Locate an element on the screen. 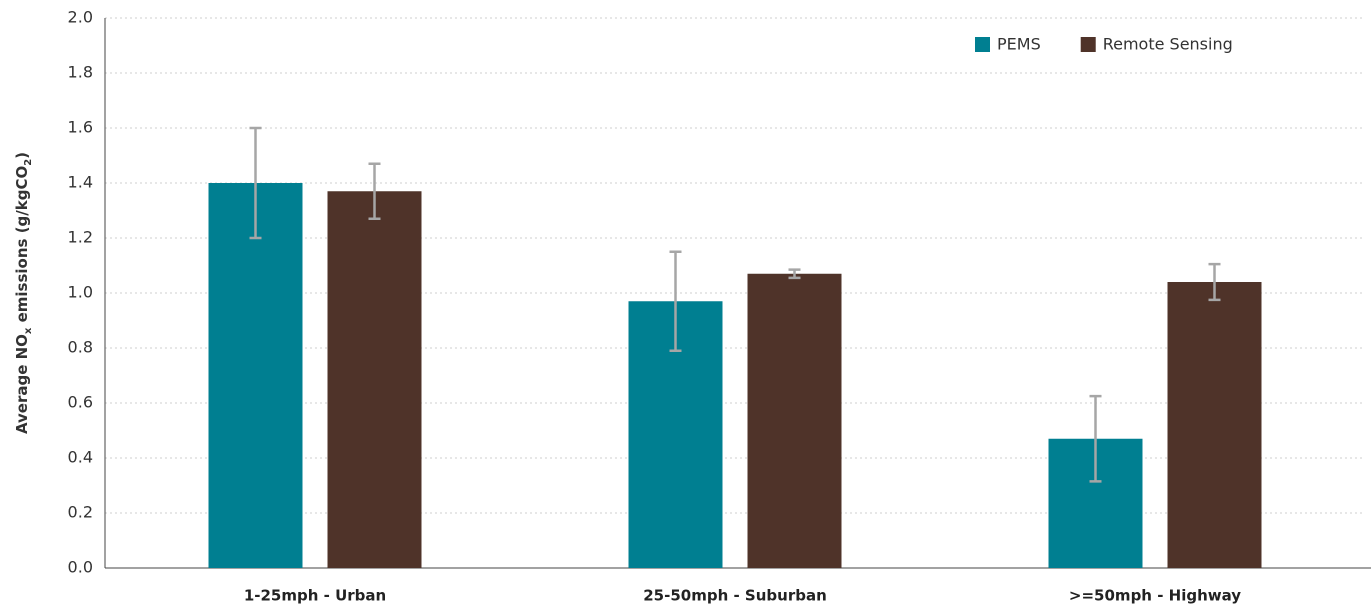 The image size is (1371, 608). y-axis-label-part: ) is located at coordinates (22, 155).